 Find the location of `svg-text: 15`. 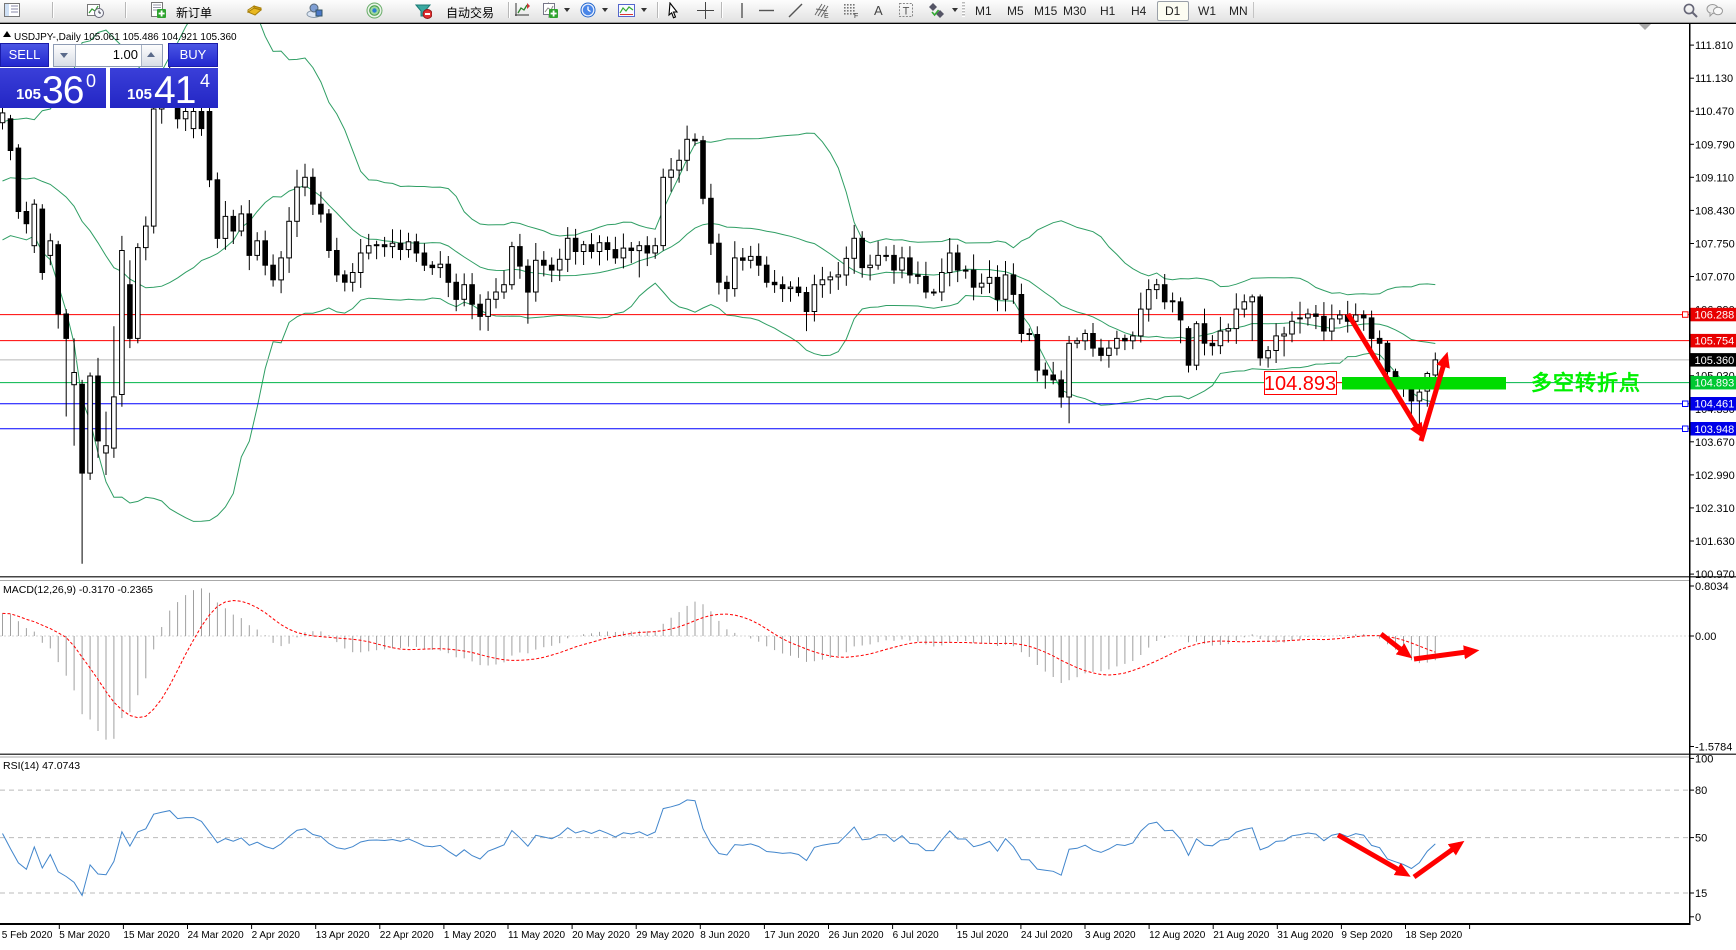

svg-text: 15 is located at coordinates (1701, 894).